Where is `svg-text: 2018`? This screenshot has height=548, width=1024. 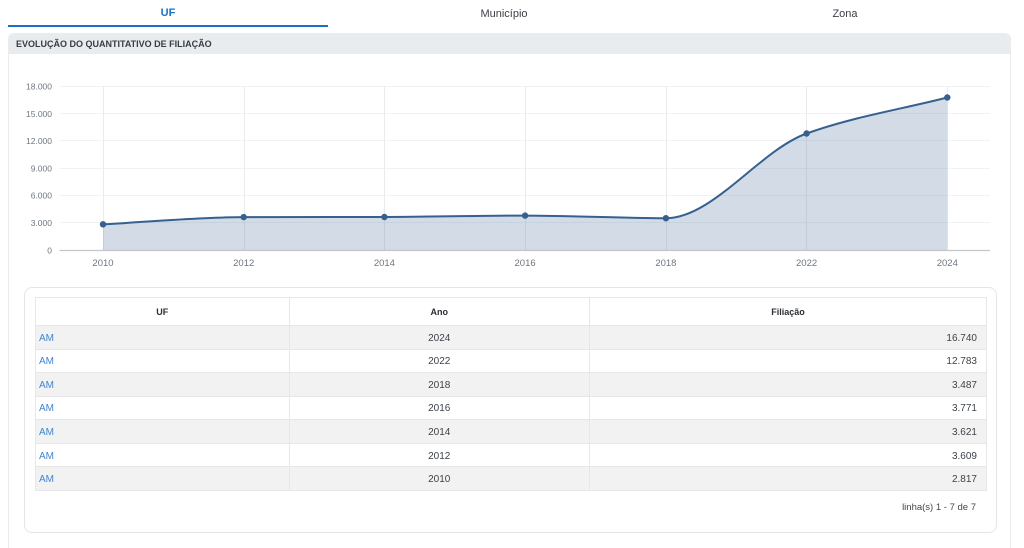 svg-text: 2018 is located at coordinates (665, 263).